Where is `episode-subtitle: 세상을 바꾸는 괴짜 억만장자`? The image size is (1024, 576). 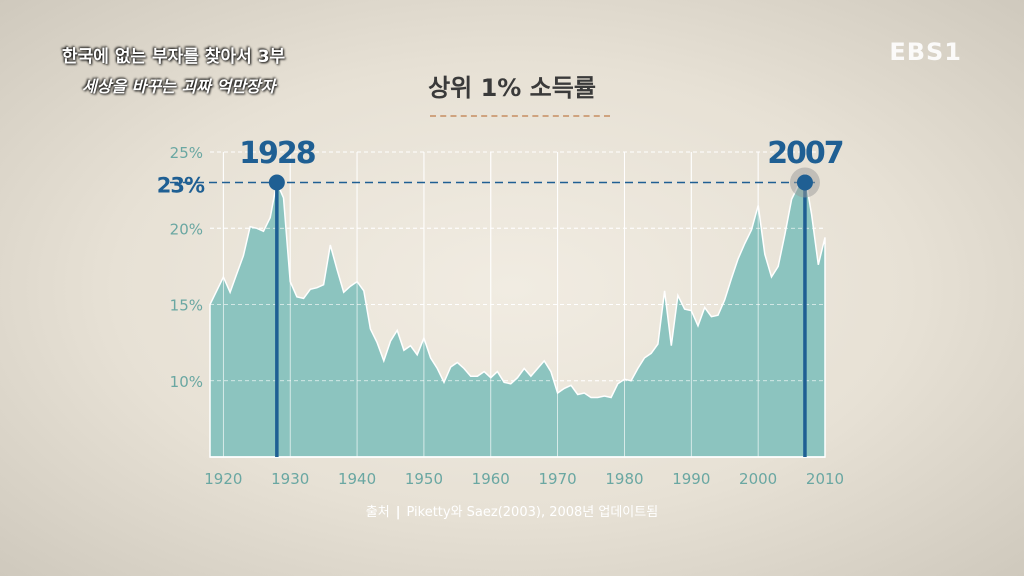
episode-subtitle: 세상을 바꾸는 괴짜 억만장자 is located at coordinates (179, 86).